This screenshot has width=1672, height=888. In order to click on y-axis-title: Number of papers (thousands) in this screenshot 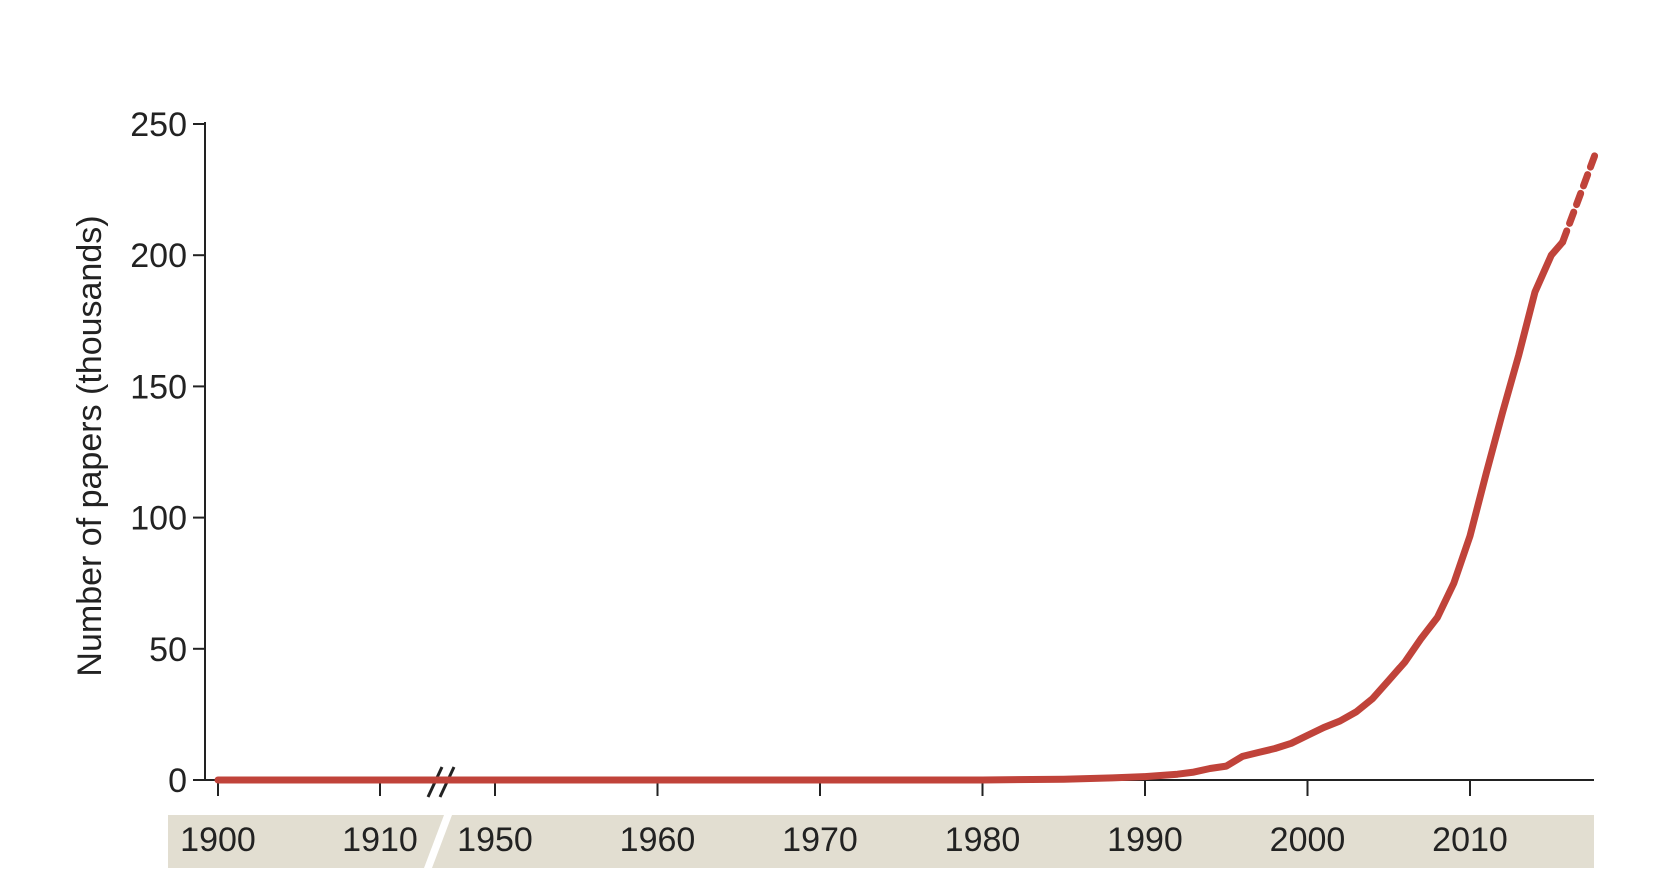, I will do `click(90, 445)`.